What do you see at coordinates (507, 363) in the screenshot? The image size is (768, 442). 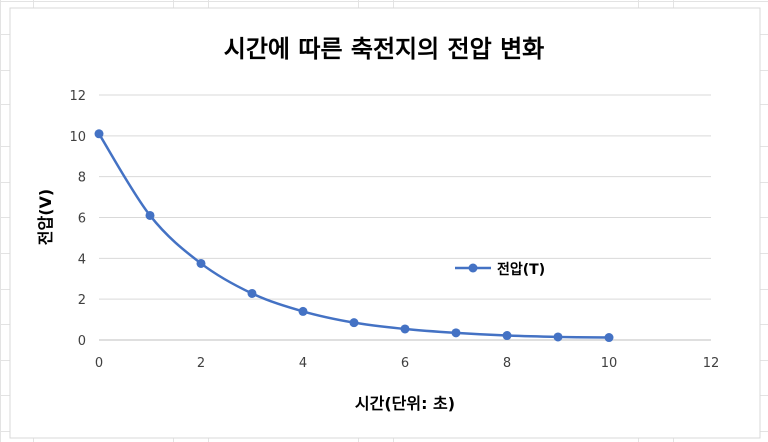 I see `x-tick-label: 8` at bounding box center [507, 363].